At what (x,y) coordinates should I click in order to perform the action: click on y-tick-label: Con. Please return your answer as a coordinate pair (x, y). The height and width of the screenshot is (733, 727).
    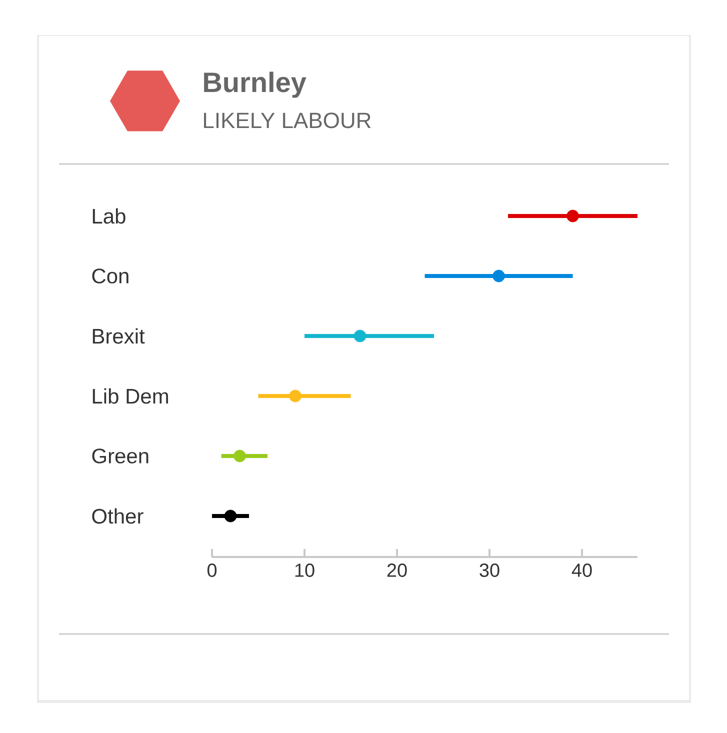
    Looking at the image, I should click on (110, 276).